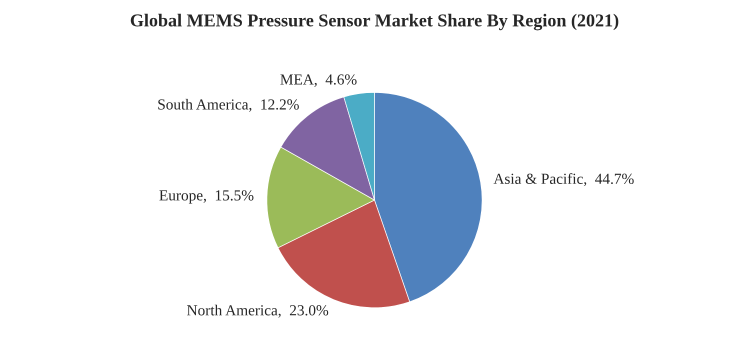  I want to click on slice-label: Europe, 15.5%, so click(206, 197).